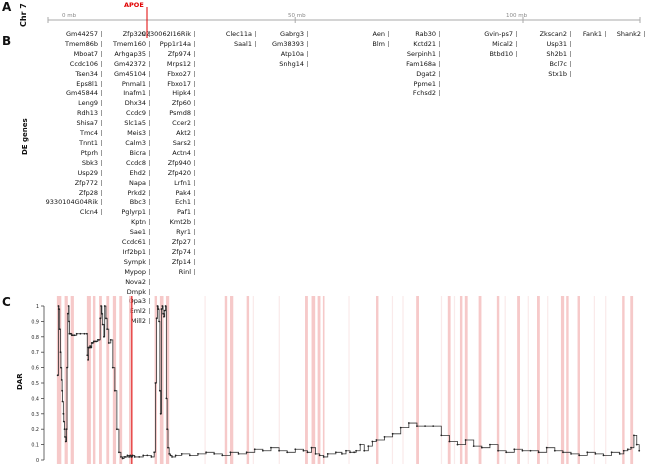  Describe the element at coordinates (423, 85) in the screenshot. I see `gene-label: Ppme1` at that location.